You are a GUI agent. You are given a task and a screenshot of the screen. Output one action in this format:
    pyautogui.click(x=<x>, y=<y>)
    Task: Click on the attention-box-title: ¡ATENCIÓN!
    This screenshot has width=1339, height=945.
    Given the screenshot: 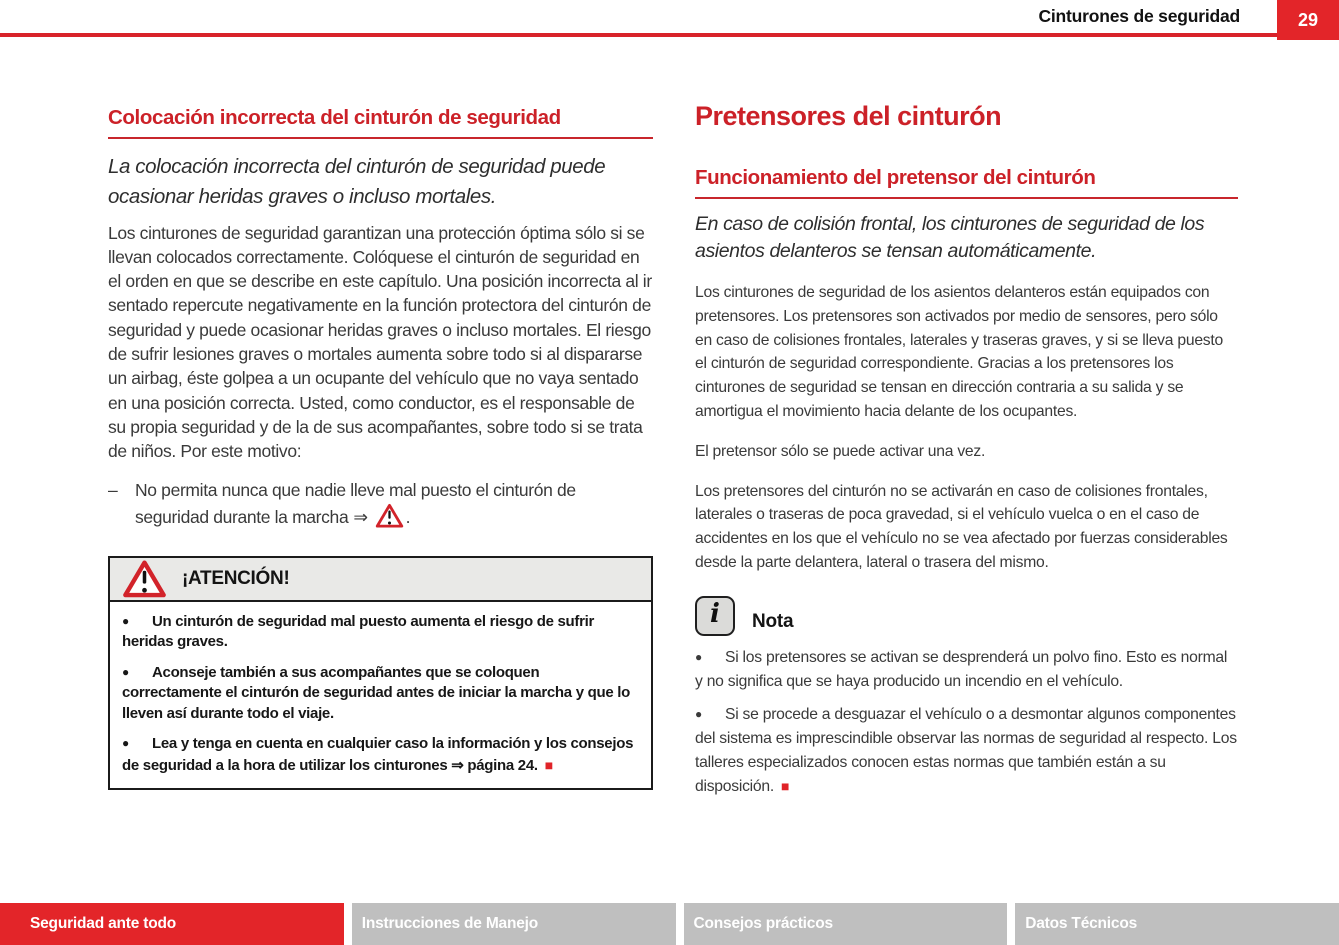 What is the action you would take?
    pyautogui.click(x=236, y=578)
    